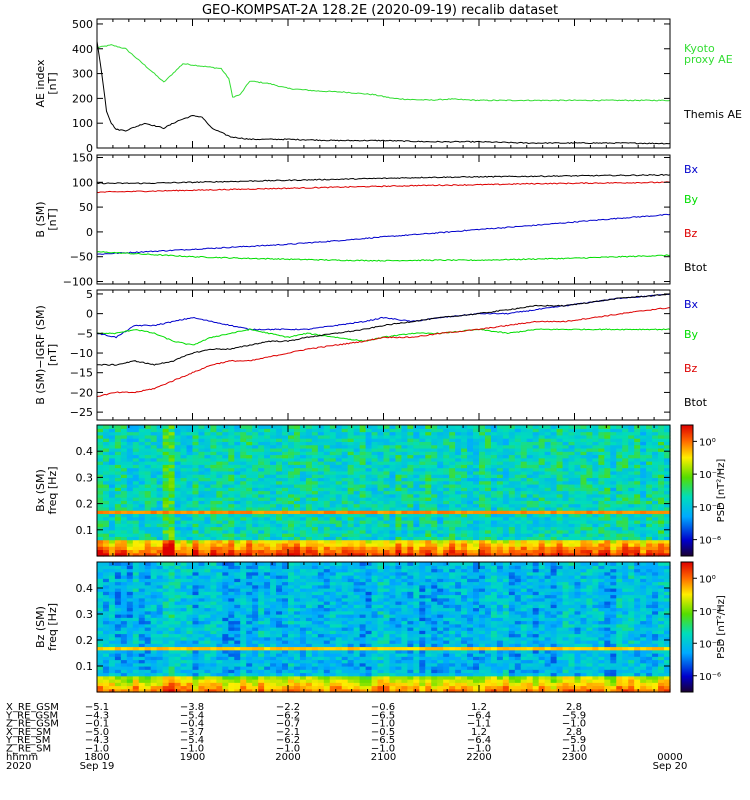  What do you see at coordinates (383, 256) in the screenshot?
I see `series-line-by` at bounding box center [383, 256].